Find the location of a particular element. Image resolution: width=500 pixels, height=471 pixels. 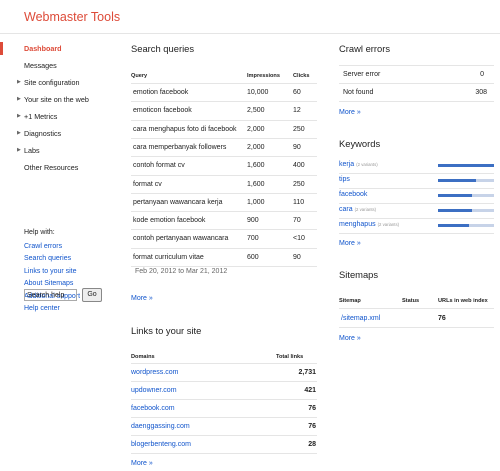

keyword-text: facebook is located at coordinates (353, 194).